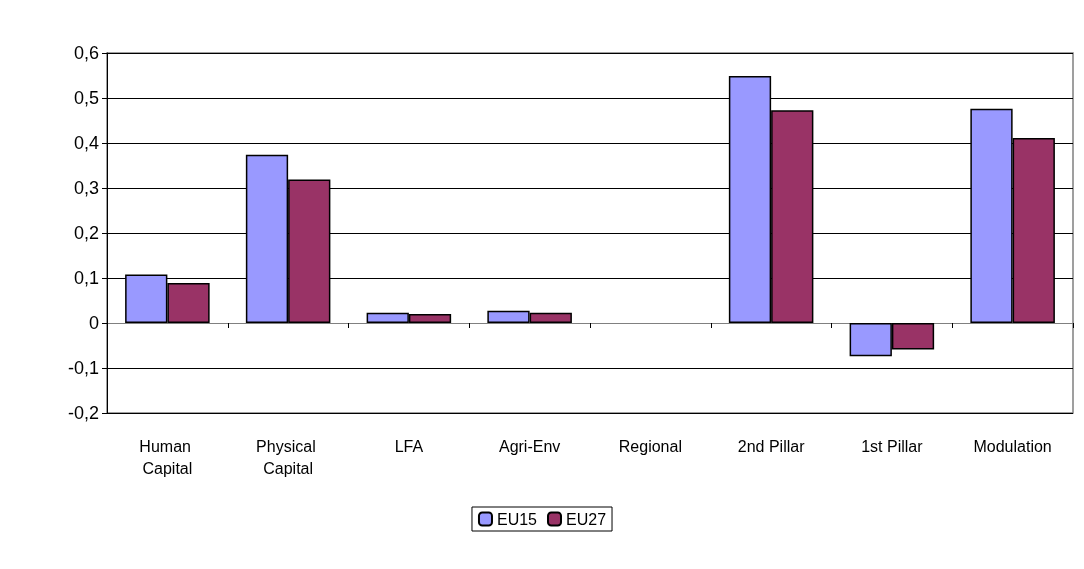 This screenshot has width=1084, height=569. Describe the element at coordinates (1012, 446) in the screenshot. I see `x-tick-label: Modulation` at that location.